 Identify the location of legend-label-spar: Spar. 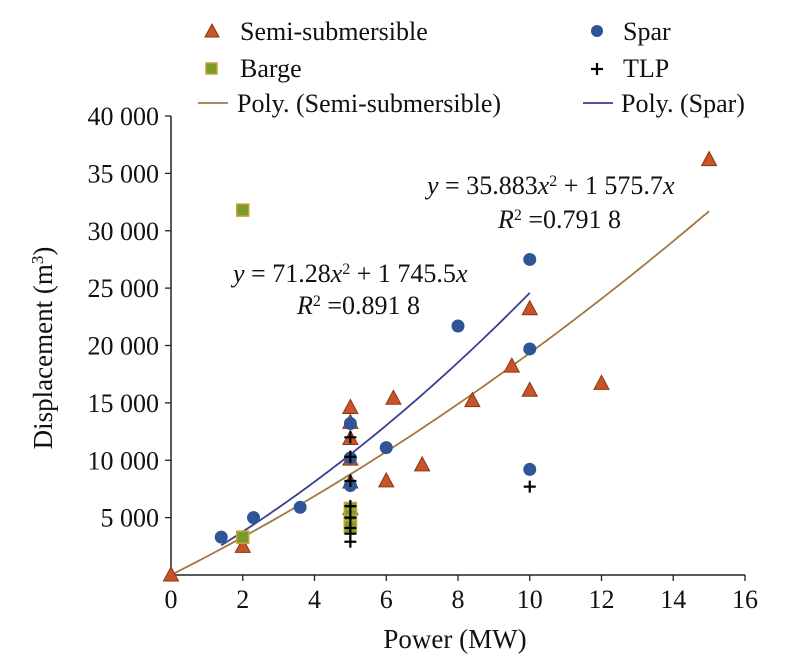
(647, 31).